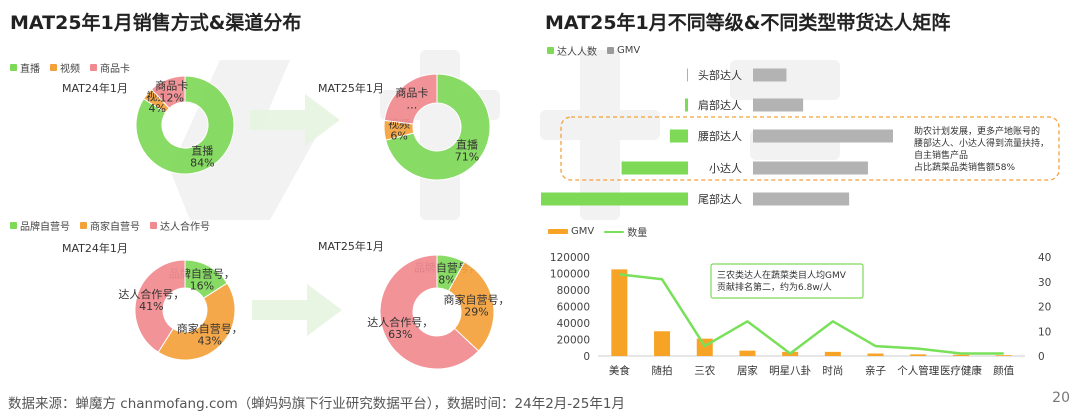  What do you see at coordinates (151, 300) in the screenshot?
I see `pie-slice-label: 达人合作号， 41%` at bounding box center [151, 300].